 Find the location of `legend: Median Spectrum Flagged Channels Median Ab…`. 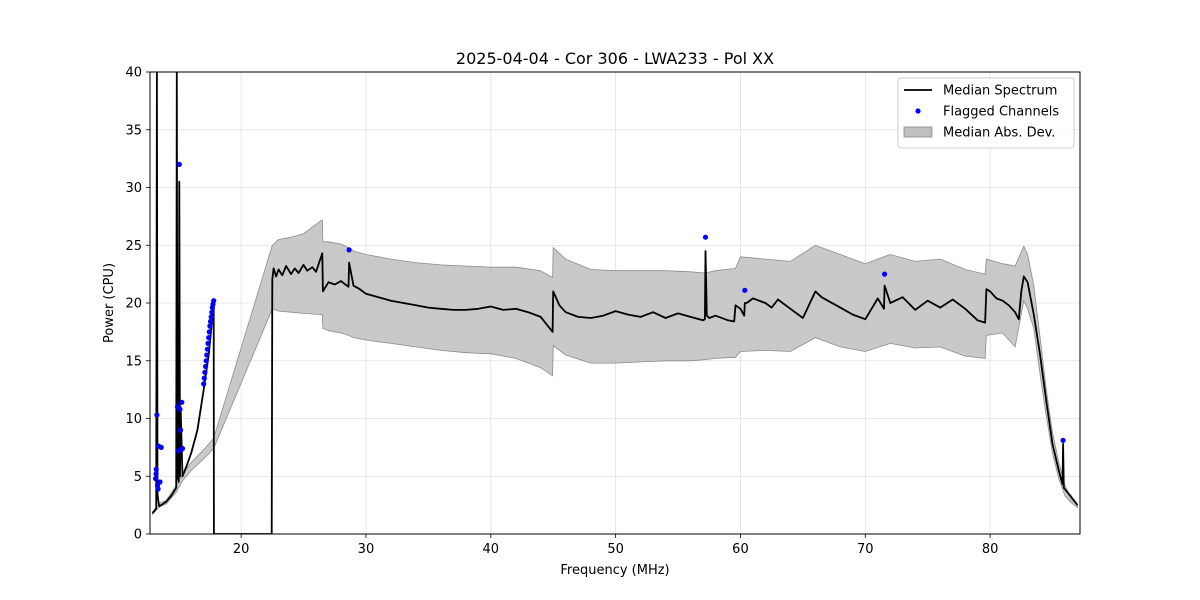

legend: Median Spectrum Flagged Channels Median Ab… is located at coordinates (986, 113).